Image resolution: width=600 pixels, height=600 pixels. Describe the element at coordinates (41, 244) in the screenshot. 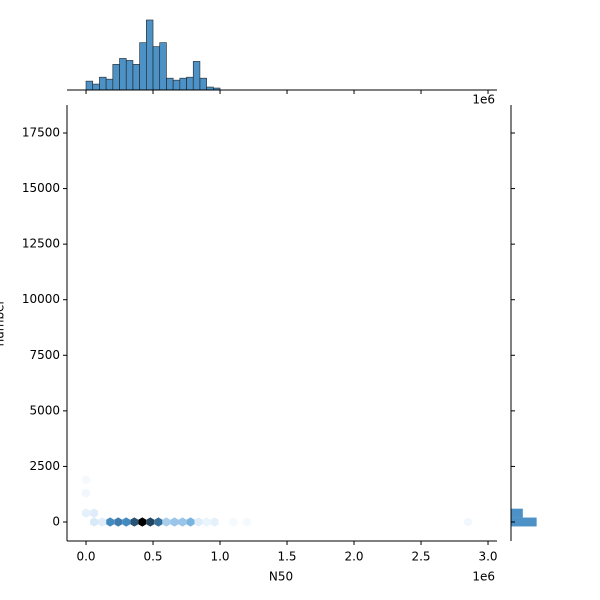

I see `y-tick-label: 12500` at that location.